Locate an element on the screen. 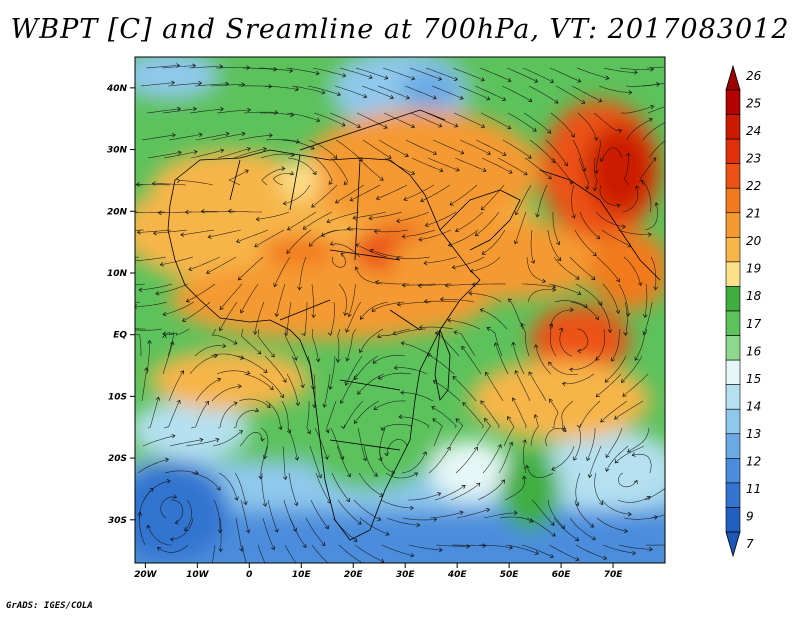  colorbar-label: 12 is located at coordinates (753, 461).